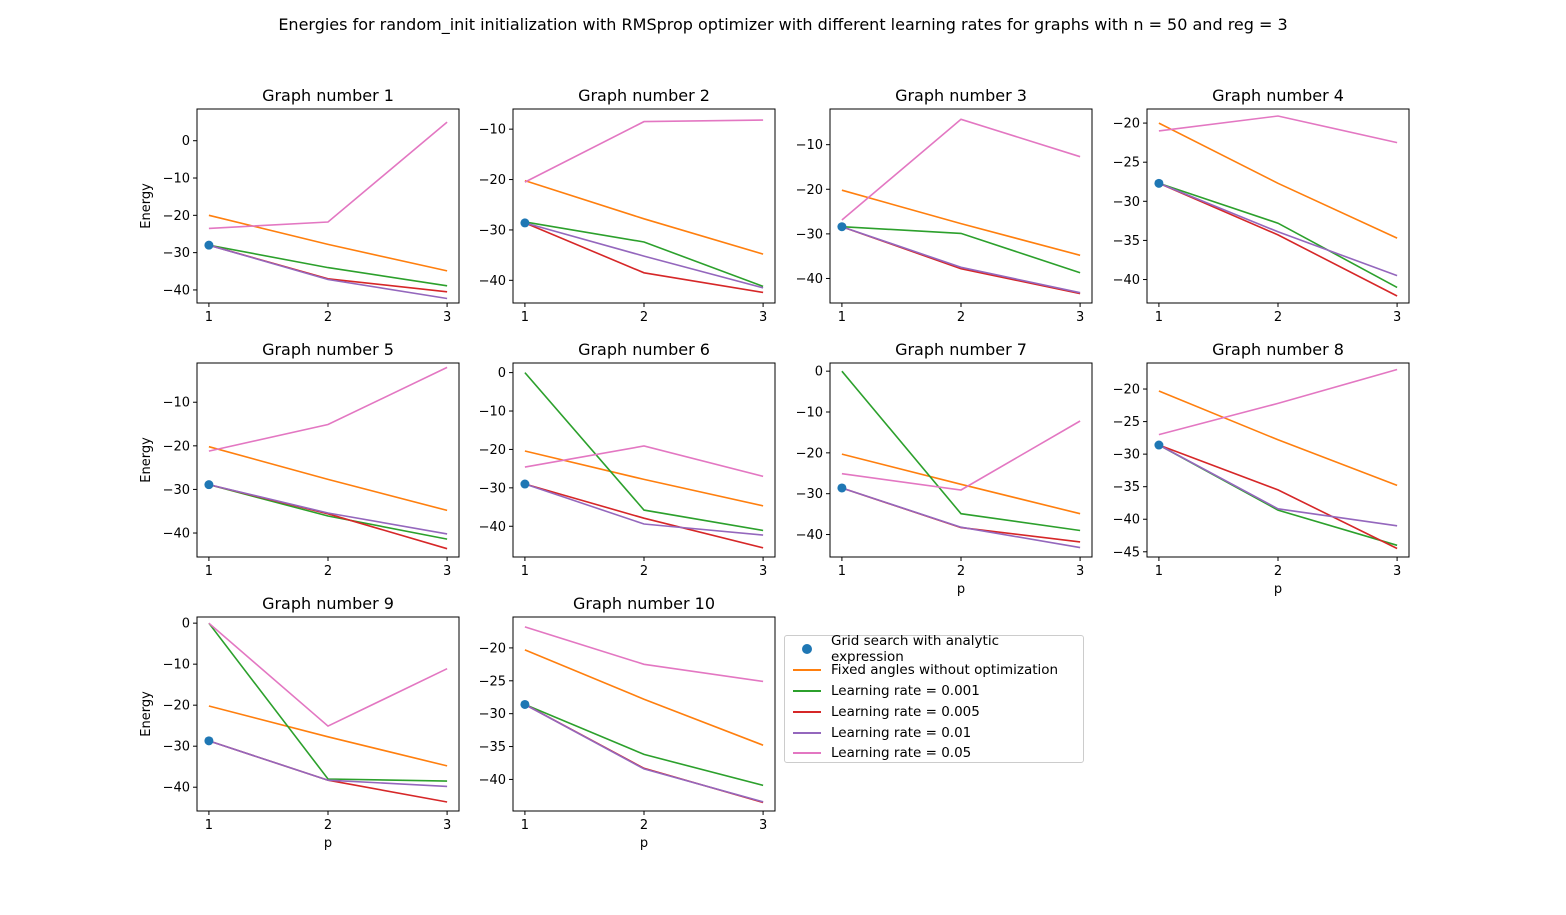  Describe the element at coordinates (901, 753) in the screenshot. I see `legend-label-lr005: Learning rate = 0.05` at that location.